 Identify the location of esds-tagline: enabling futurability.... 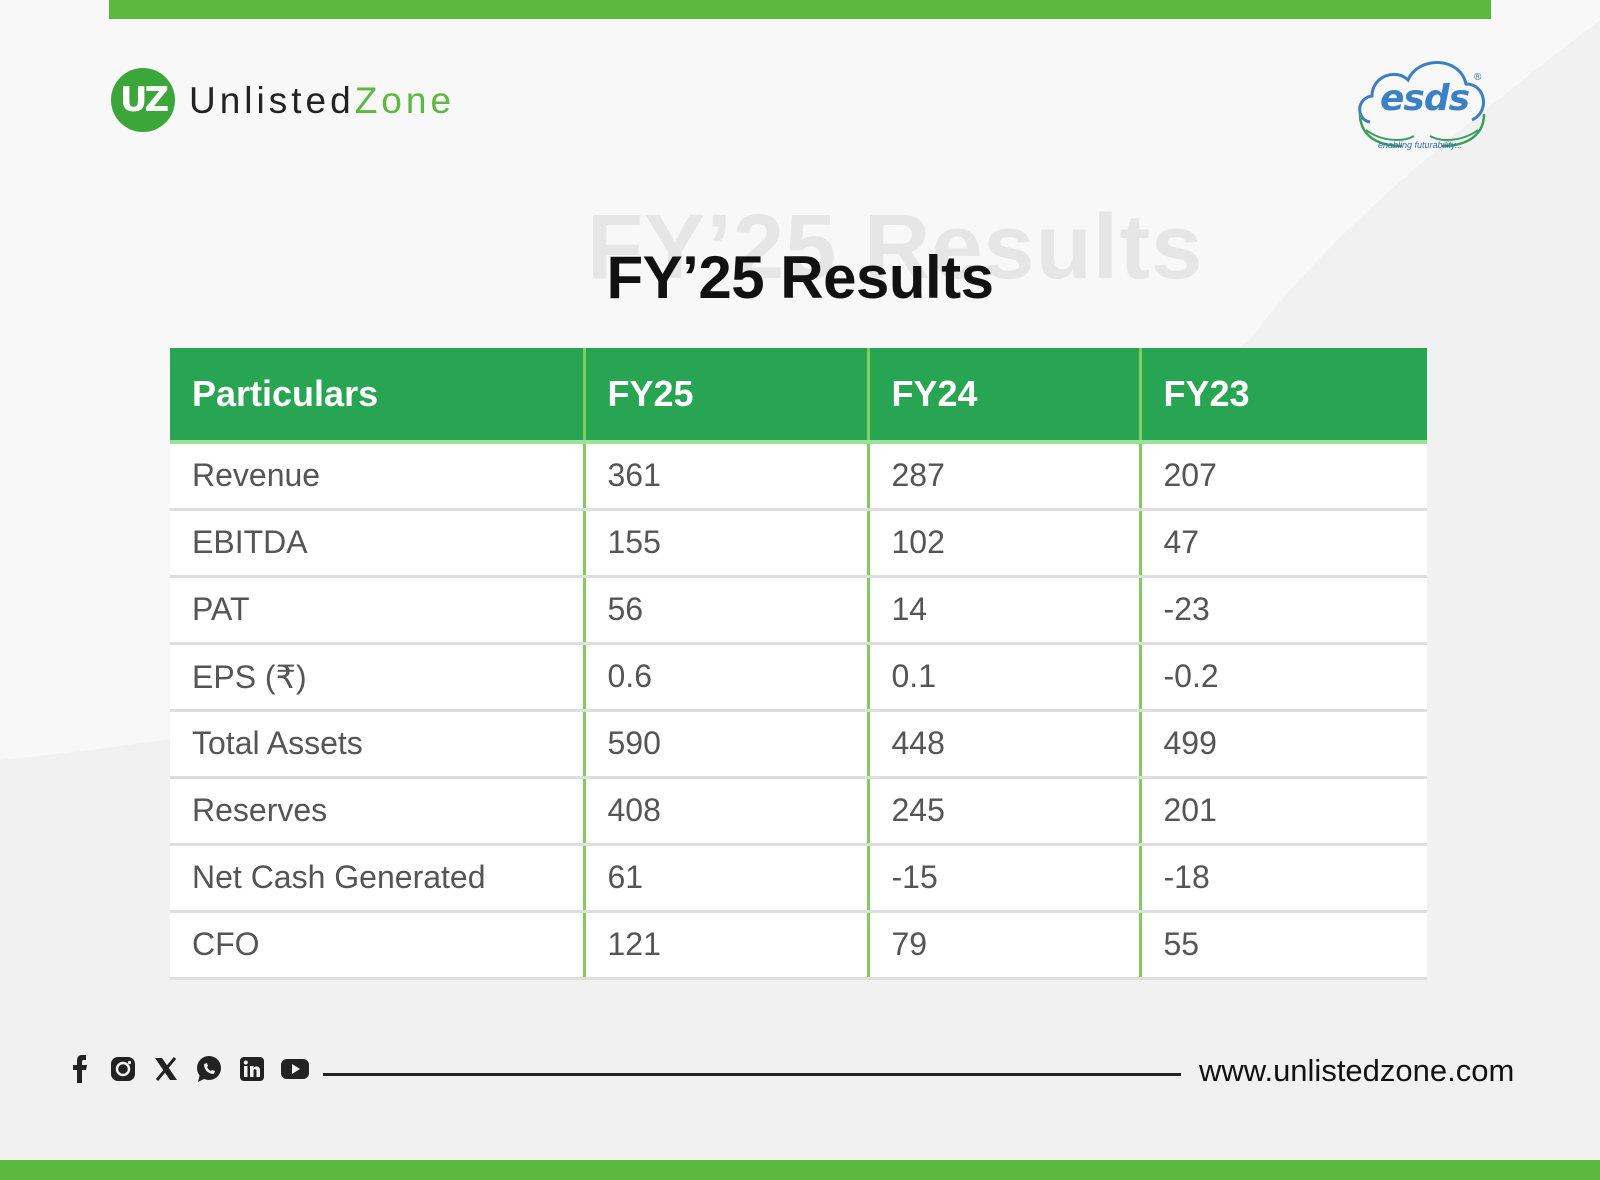
(1420, 145).